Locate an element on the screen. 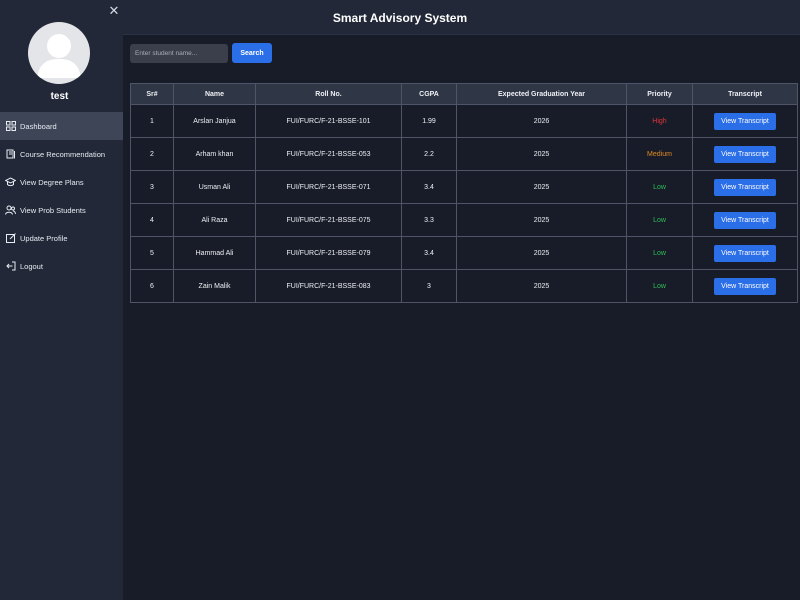 This screenshot has width=800, height=600. edit-icon is located at coordinates (10, 238).